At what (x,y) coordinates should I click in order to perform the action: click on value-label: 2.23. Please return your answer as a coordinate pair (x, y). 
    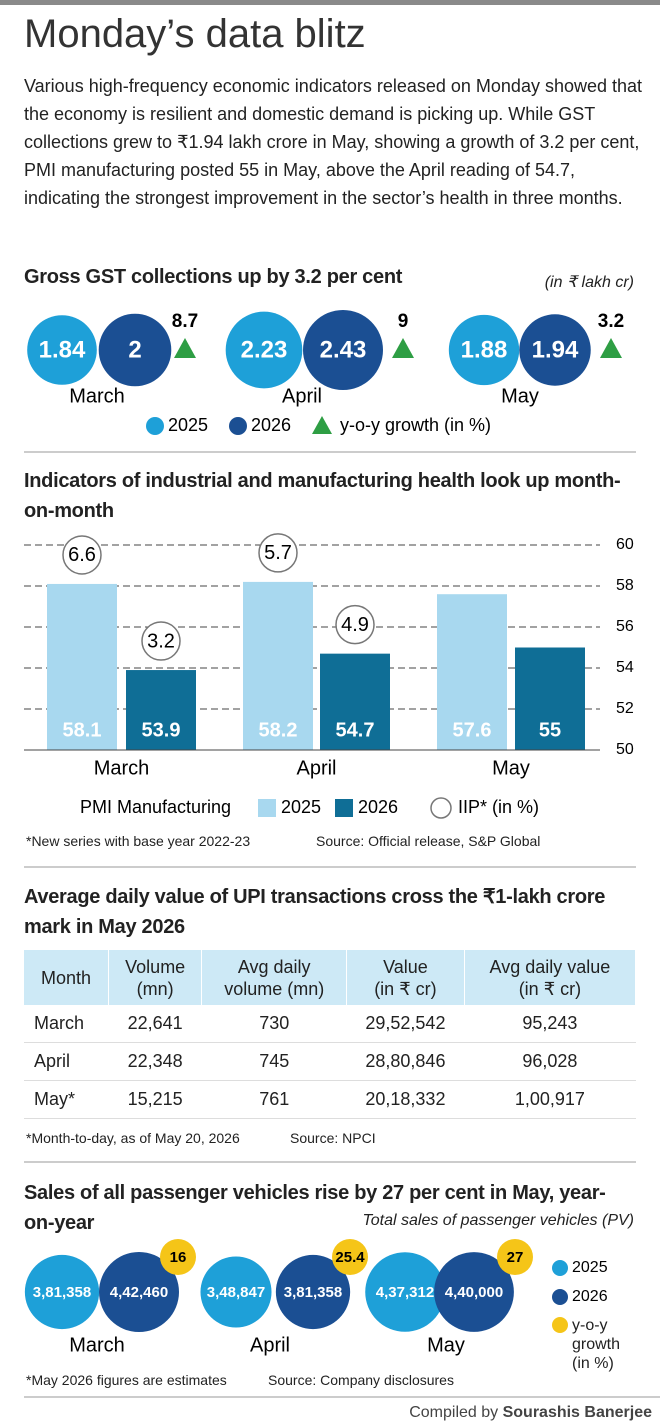
    Looking at the image, I should click on (264, 349).